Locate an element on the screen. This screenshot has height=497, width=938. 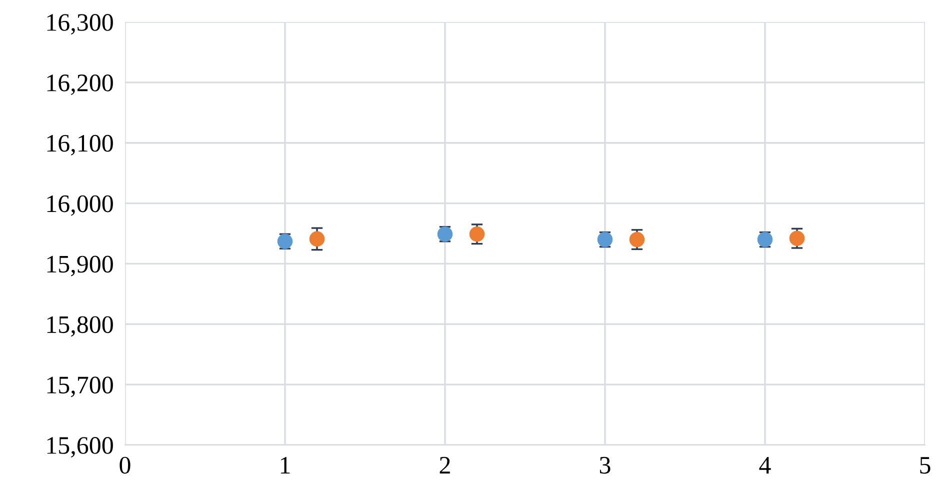
y-tick-label: 15,900 is located at coordinates (80, 266).